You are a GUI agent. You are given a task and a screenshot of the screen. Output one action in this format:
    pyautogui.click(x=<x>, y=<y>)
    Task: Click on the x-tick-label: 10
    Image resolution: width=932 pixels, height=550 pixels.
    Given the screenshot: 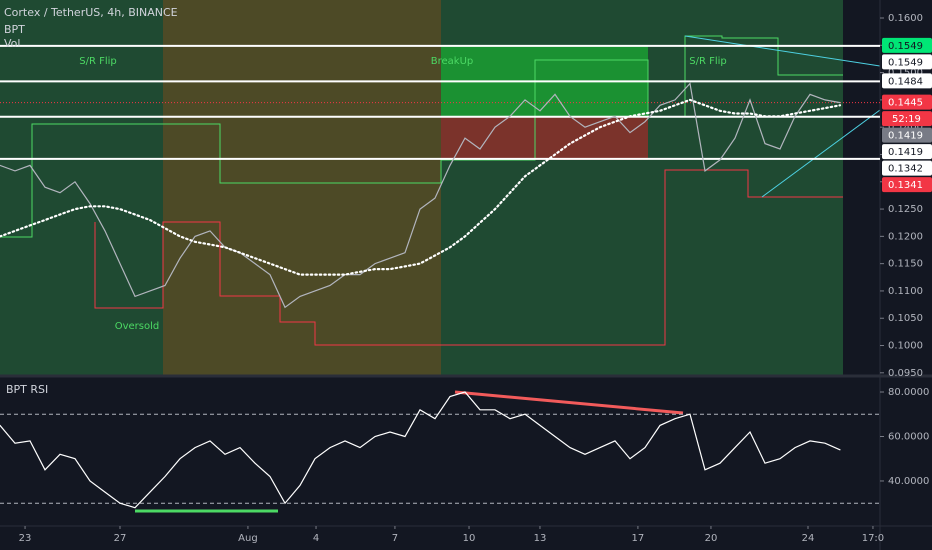 What is the action you would take?
    pyautogui.click(x=469, y=538)
    